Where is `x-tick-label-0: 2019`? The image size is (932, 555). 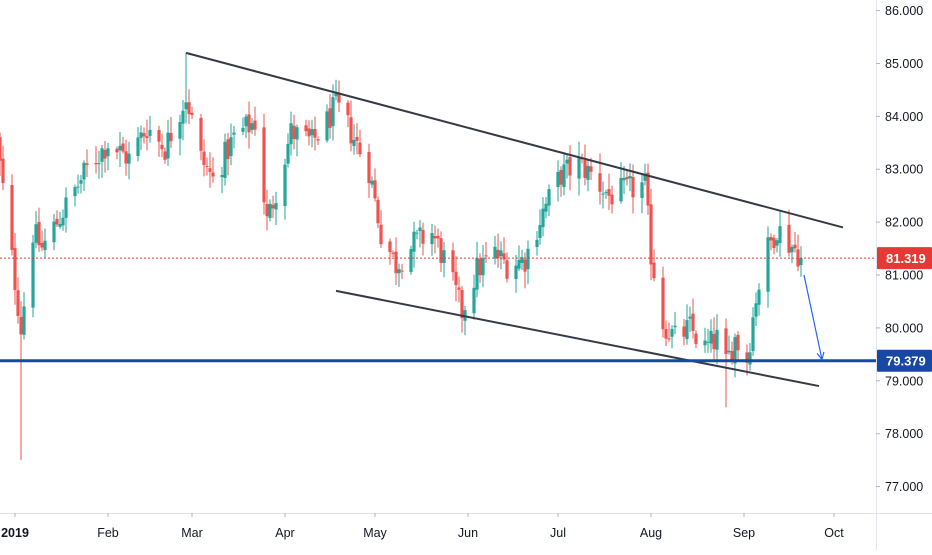 x-tick-label-0: 2019 is located at coordinates (15, 533).